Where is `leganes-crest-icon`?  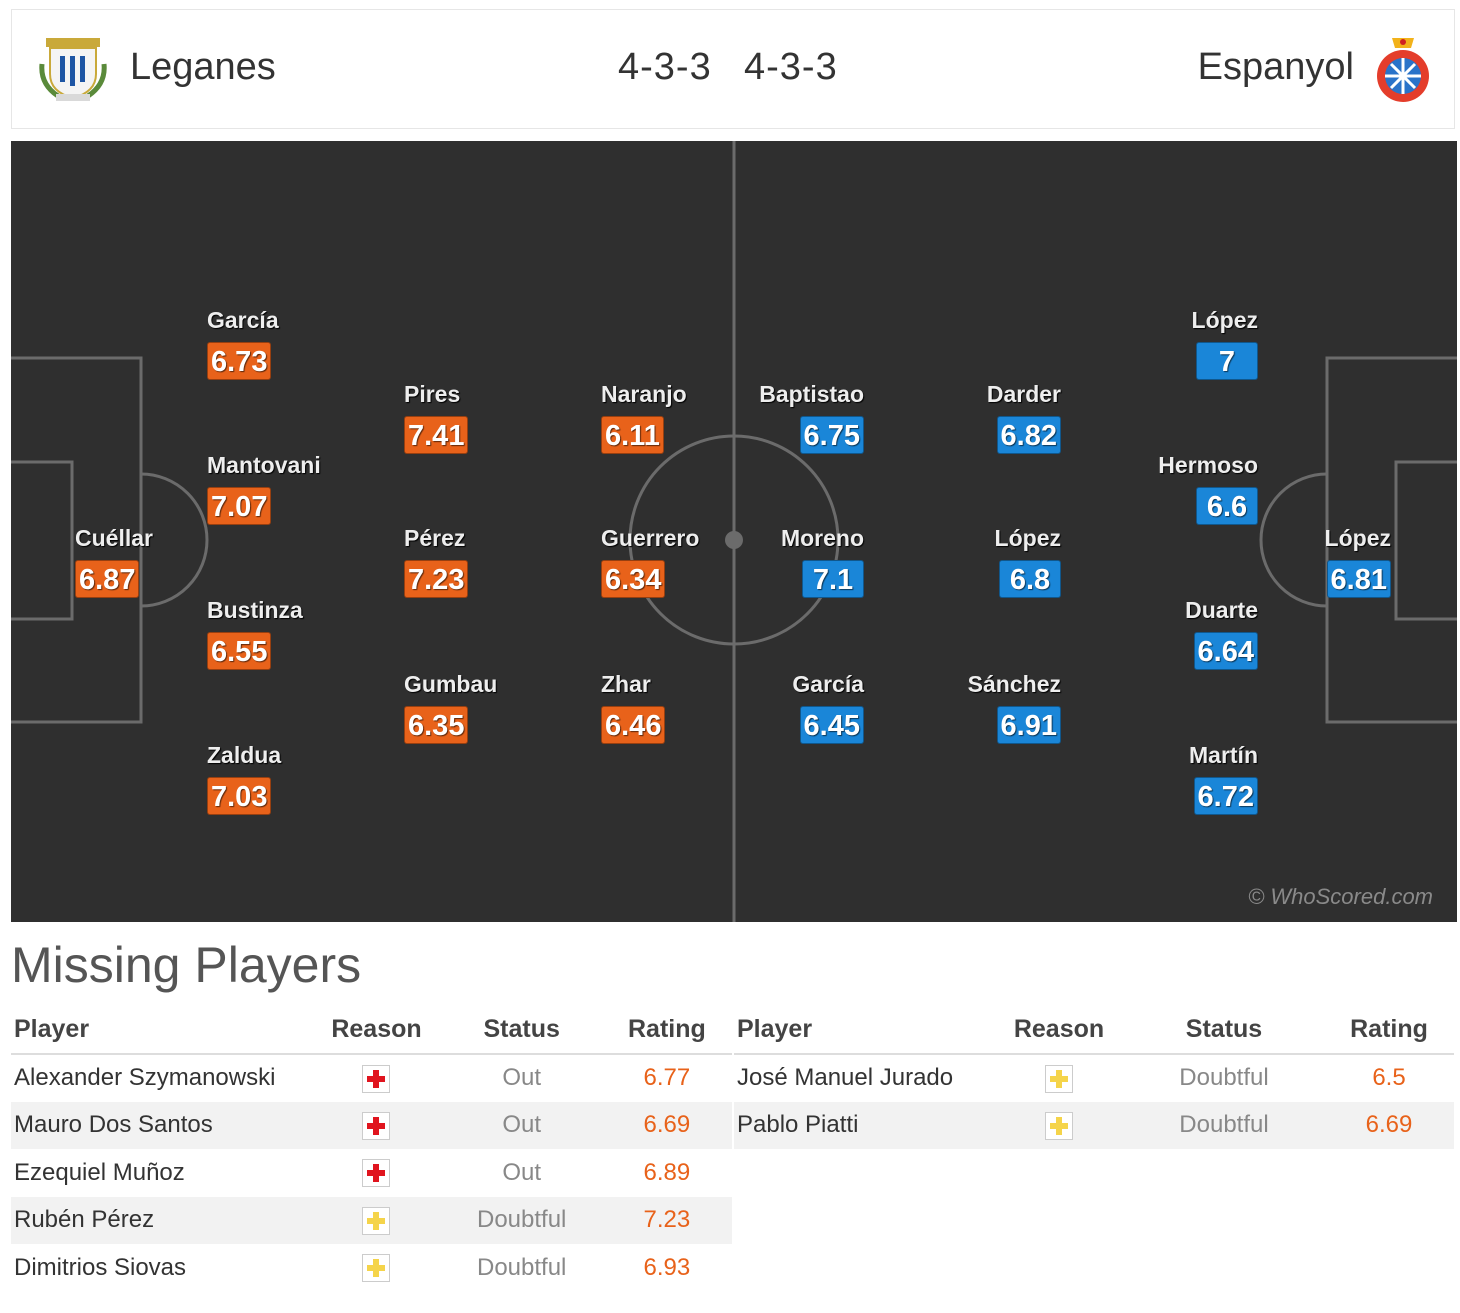
leganes-crest-icon is located at coordinates (73, 69).